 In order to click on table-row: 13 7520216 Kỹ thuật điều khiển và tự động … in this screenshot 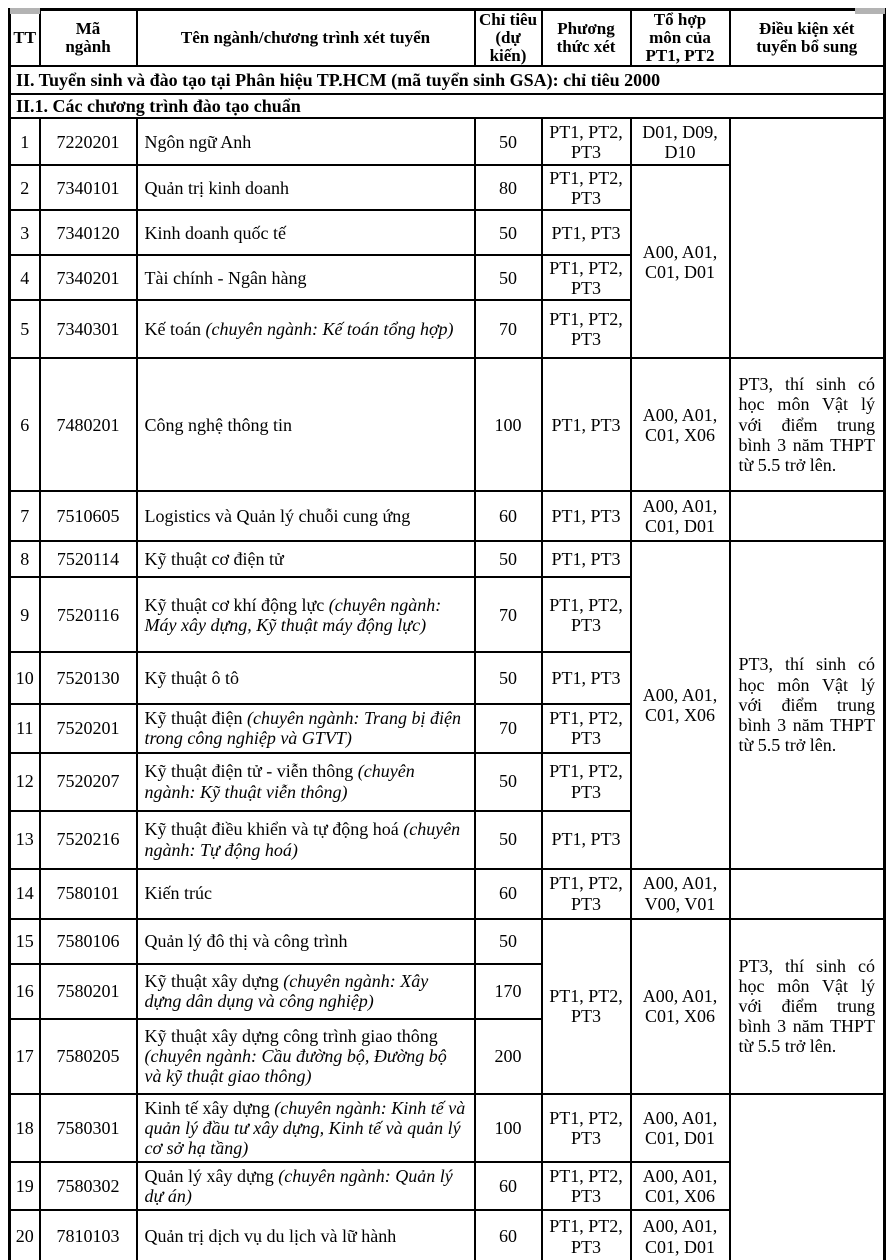, I will do `click(446, 839)`.